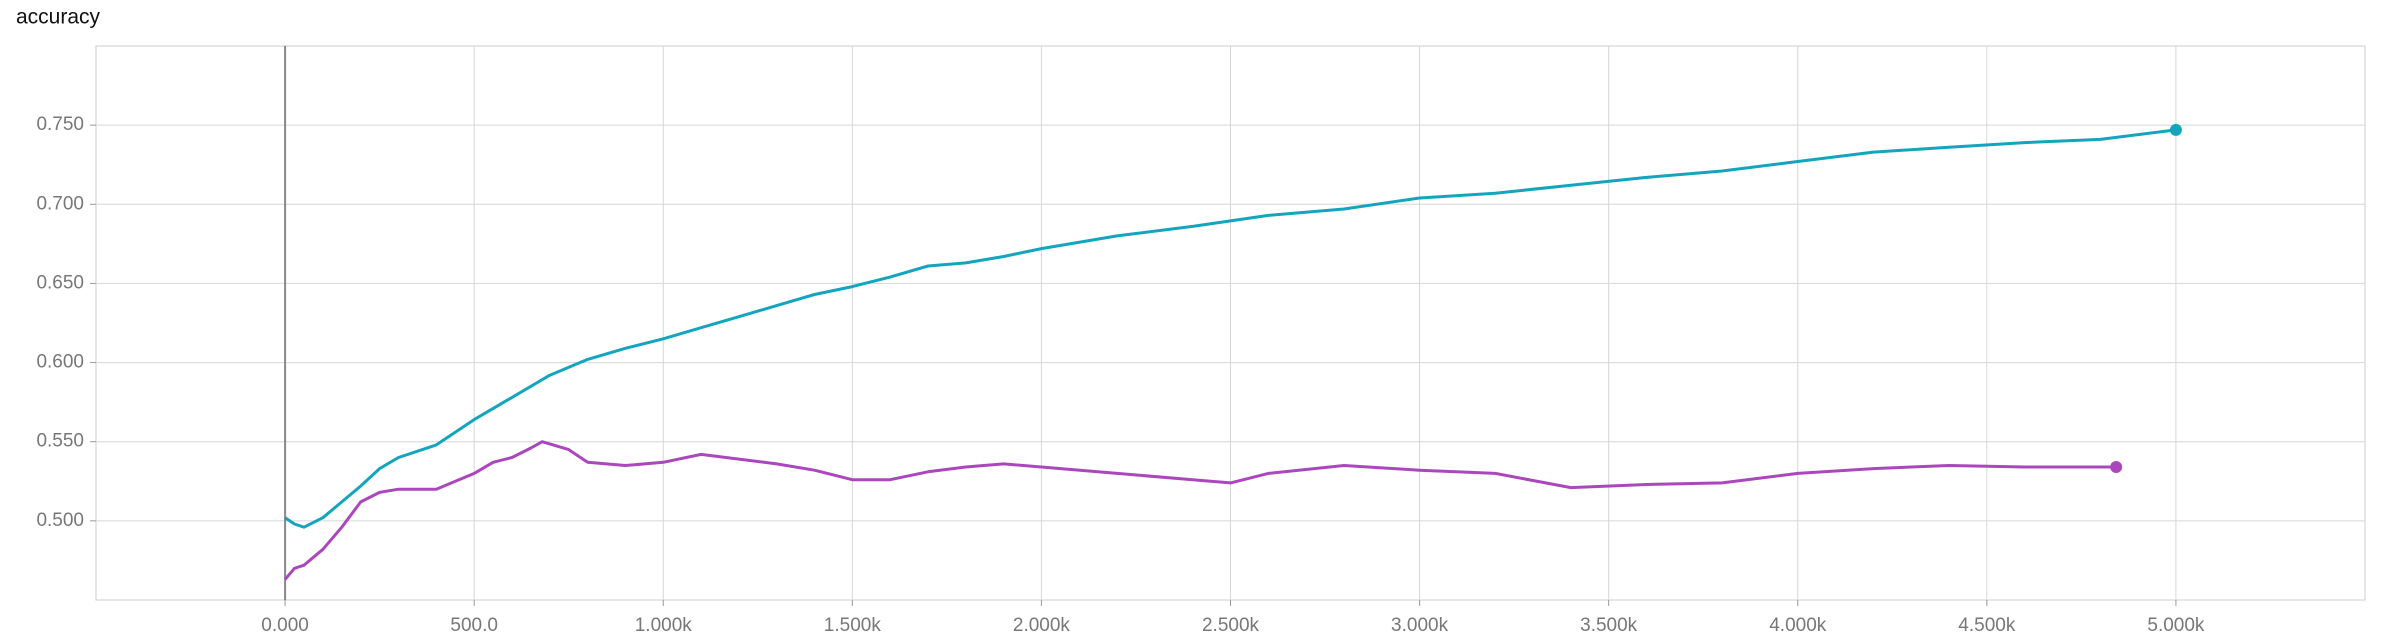  What do you see at coordinates (664, 625) in the screenshot?
I see `x-tick-label: 1.000k` at bounding box center [664, 625].